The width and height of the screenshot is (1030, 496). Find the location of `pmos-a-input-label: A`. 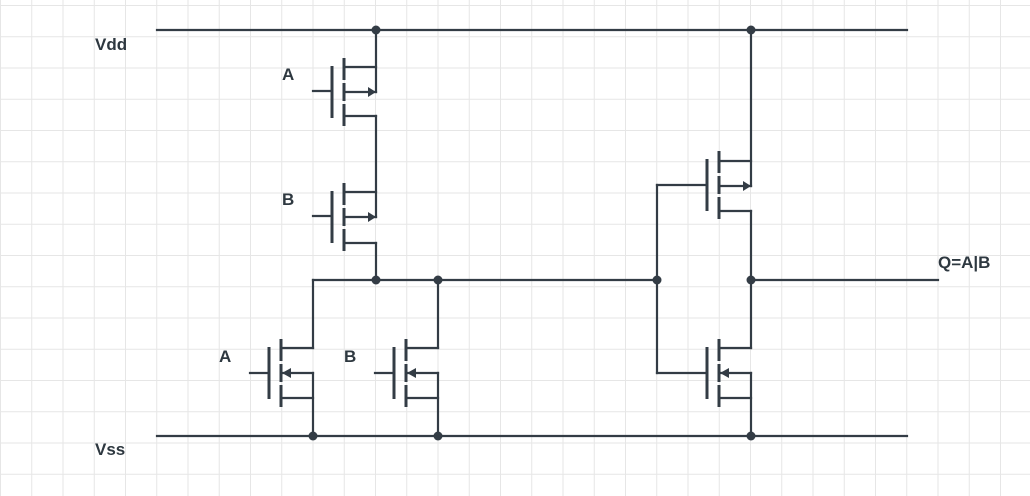

pmos-a-input-label: A is located at coordinates (288, 74).